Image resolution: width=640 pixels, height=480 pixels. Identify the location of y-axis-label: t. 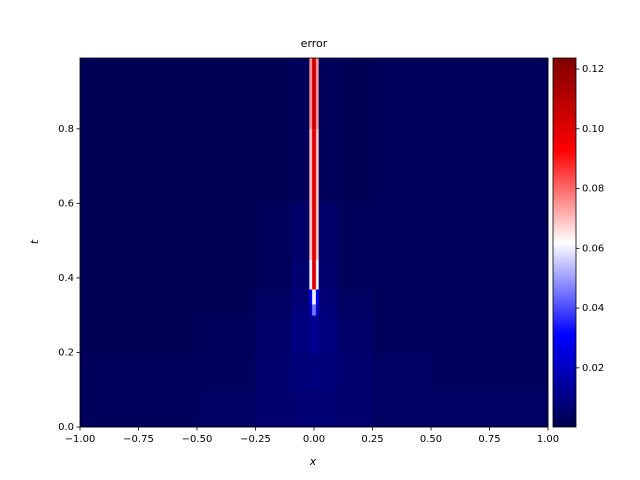
(34, 241).